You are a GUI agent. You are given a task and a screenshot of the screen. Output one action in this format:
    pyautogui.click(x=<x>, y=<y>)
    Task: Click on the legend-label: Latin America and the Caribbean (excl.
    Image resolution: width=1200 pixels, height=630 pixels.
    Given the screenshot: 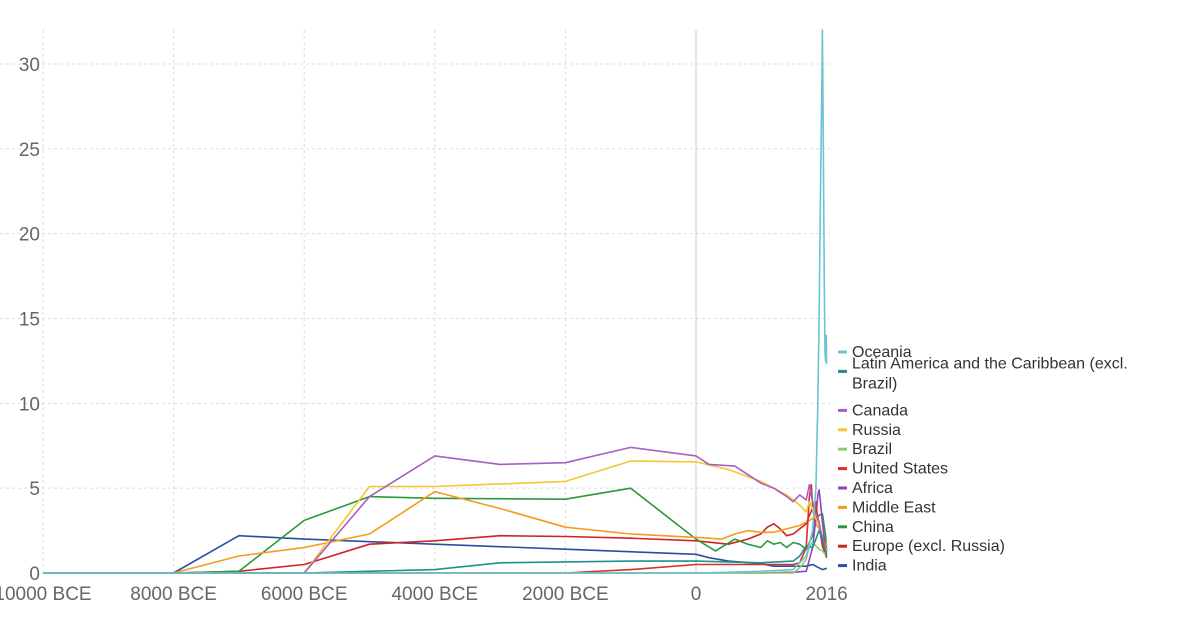 What is the action you would take?
    pyautogui.click(x=990, y=363)
    